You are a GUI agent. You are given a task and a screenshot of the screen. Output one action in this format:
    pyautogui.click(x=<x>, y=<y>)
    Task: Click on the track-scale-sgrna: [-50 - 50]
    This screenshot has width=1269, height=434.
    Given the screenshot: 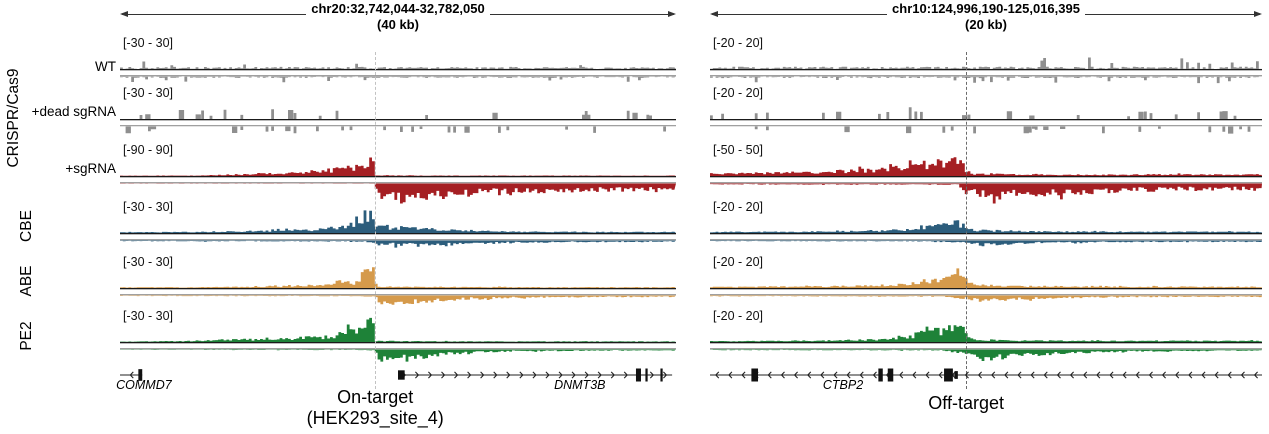 What is the action you would take?
    pyautogui.click(x=738, y=150)
    